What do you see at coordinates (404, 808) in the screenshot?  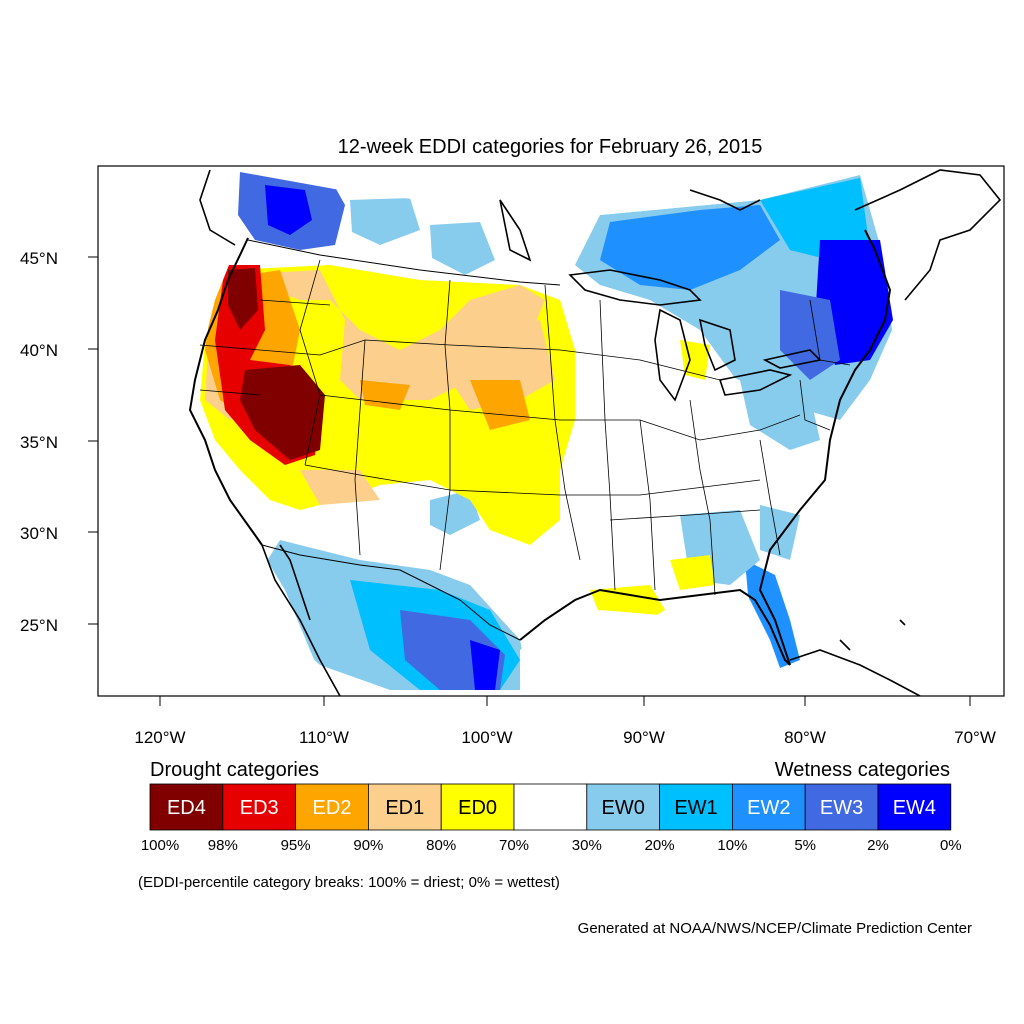 I see `legend-label-ed1: ED1` at bounding box center [404, 808].